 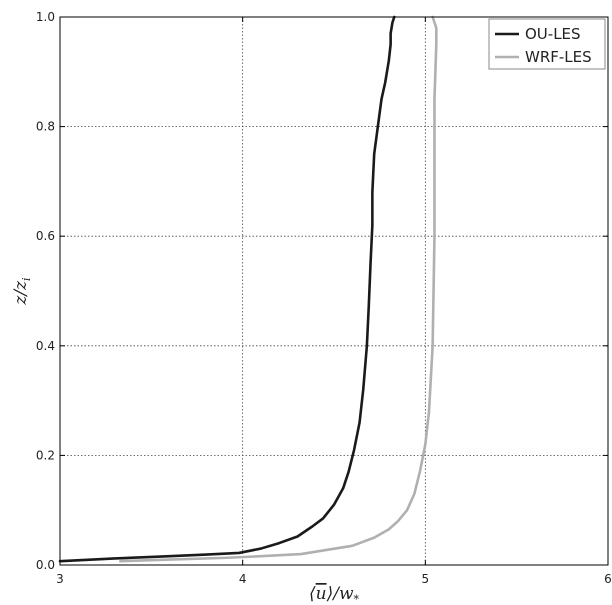 What do you see at coordinates (312, 594) in the screenshot?
I see `x-label-bracket-open: ⟨` at bounding box center [312, 594].